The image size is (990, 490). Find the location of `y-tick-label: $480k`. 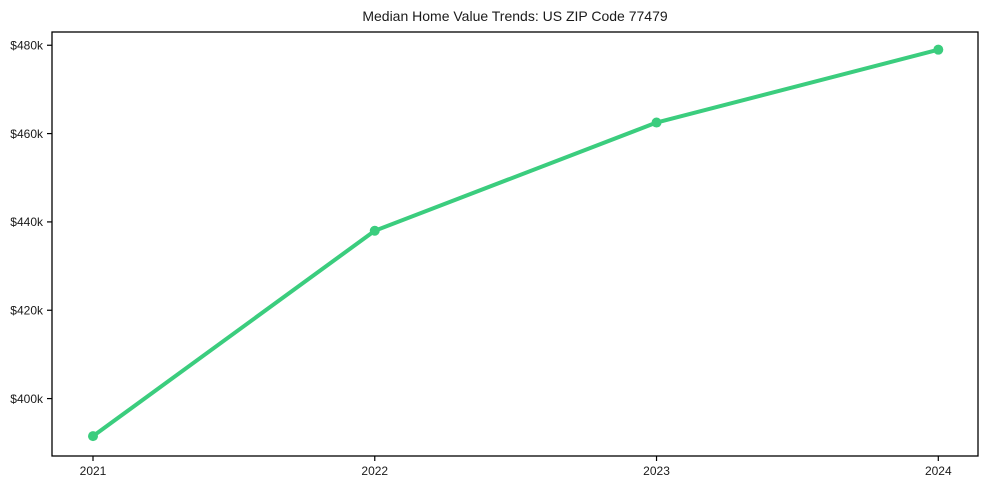

y-tick-label: $480k is located at coordinates (27, 45).